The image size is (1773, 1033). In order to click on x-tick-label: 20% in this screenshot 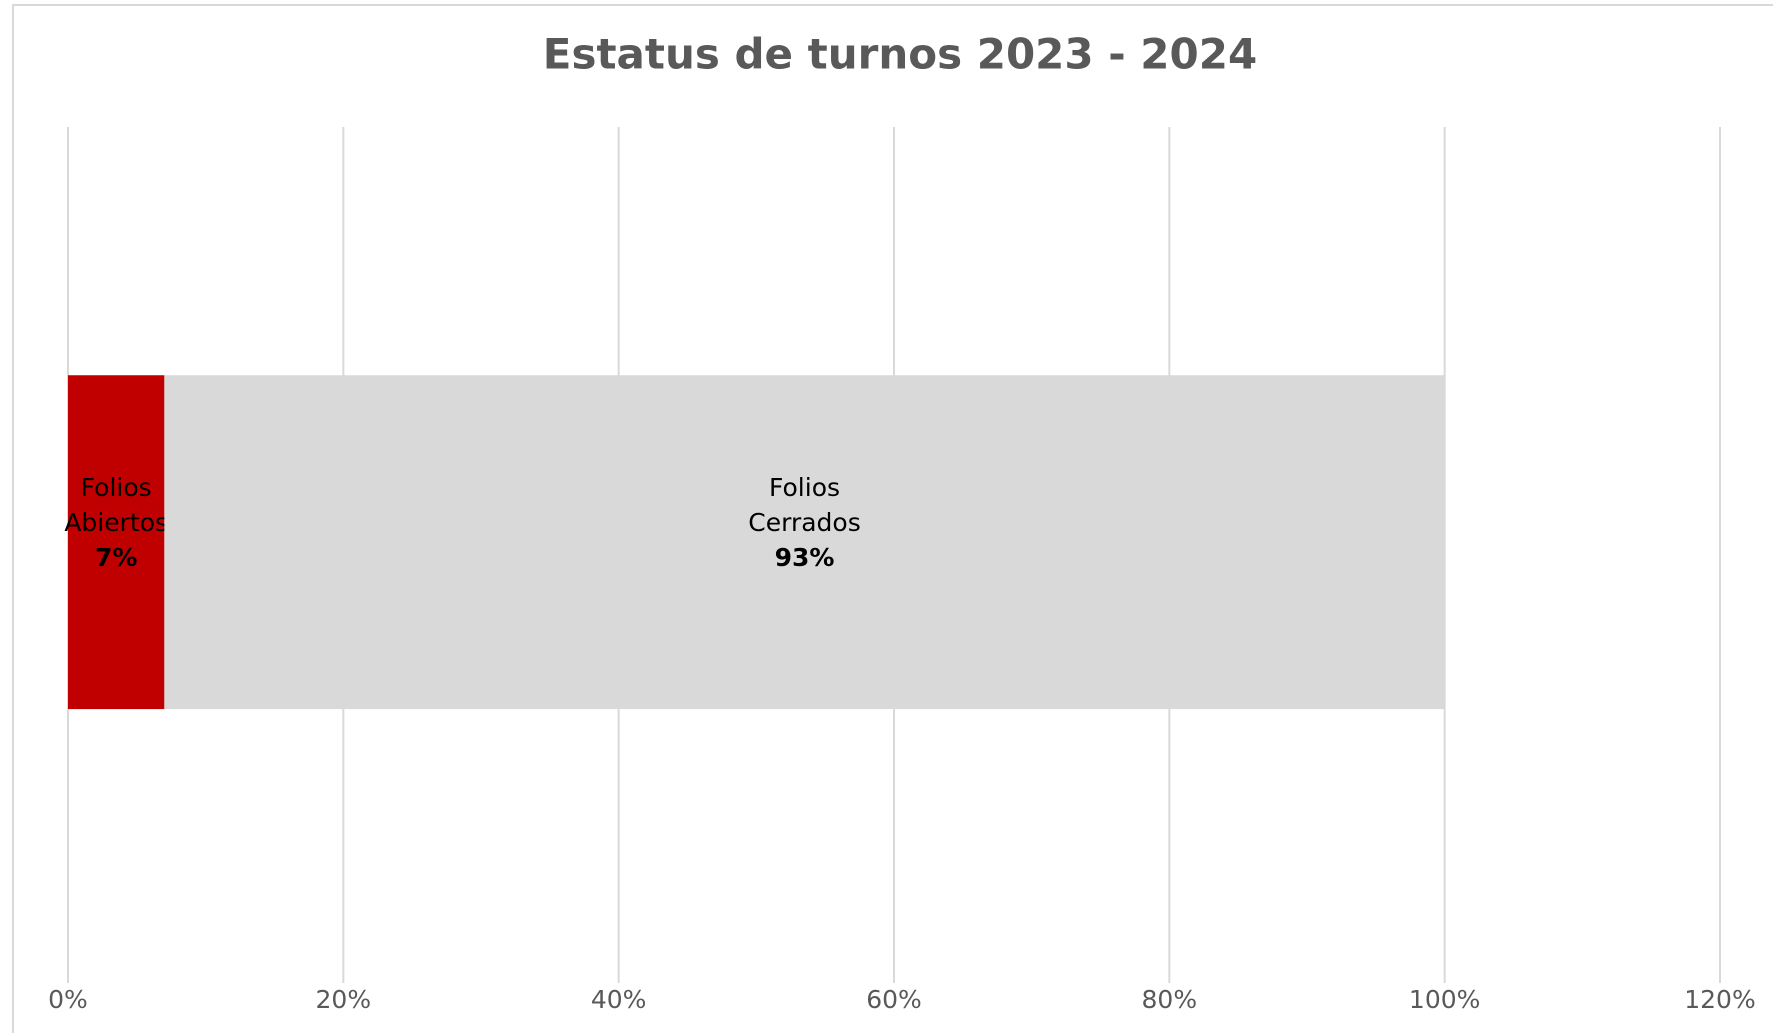, I will do `click(344, 999)`.